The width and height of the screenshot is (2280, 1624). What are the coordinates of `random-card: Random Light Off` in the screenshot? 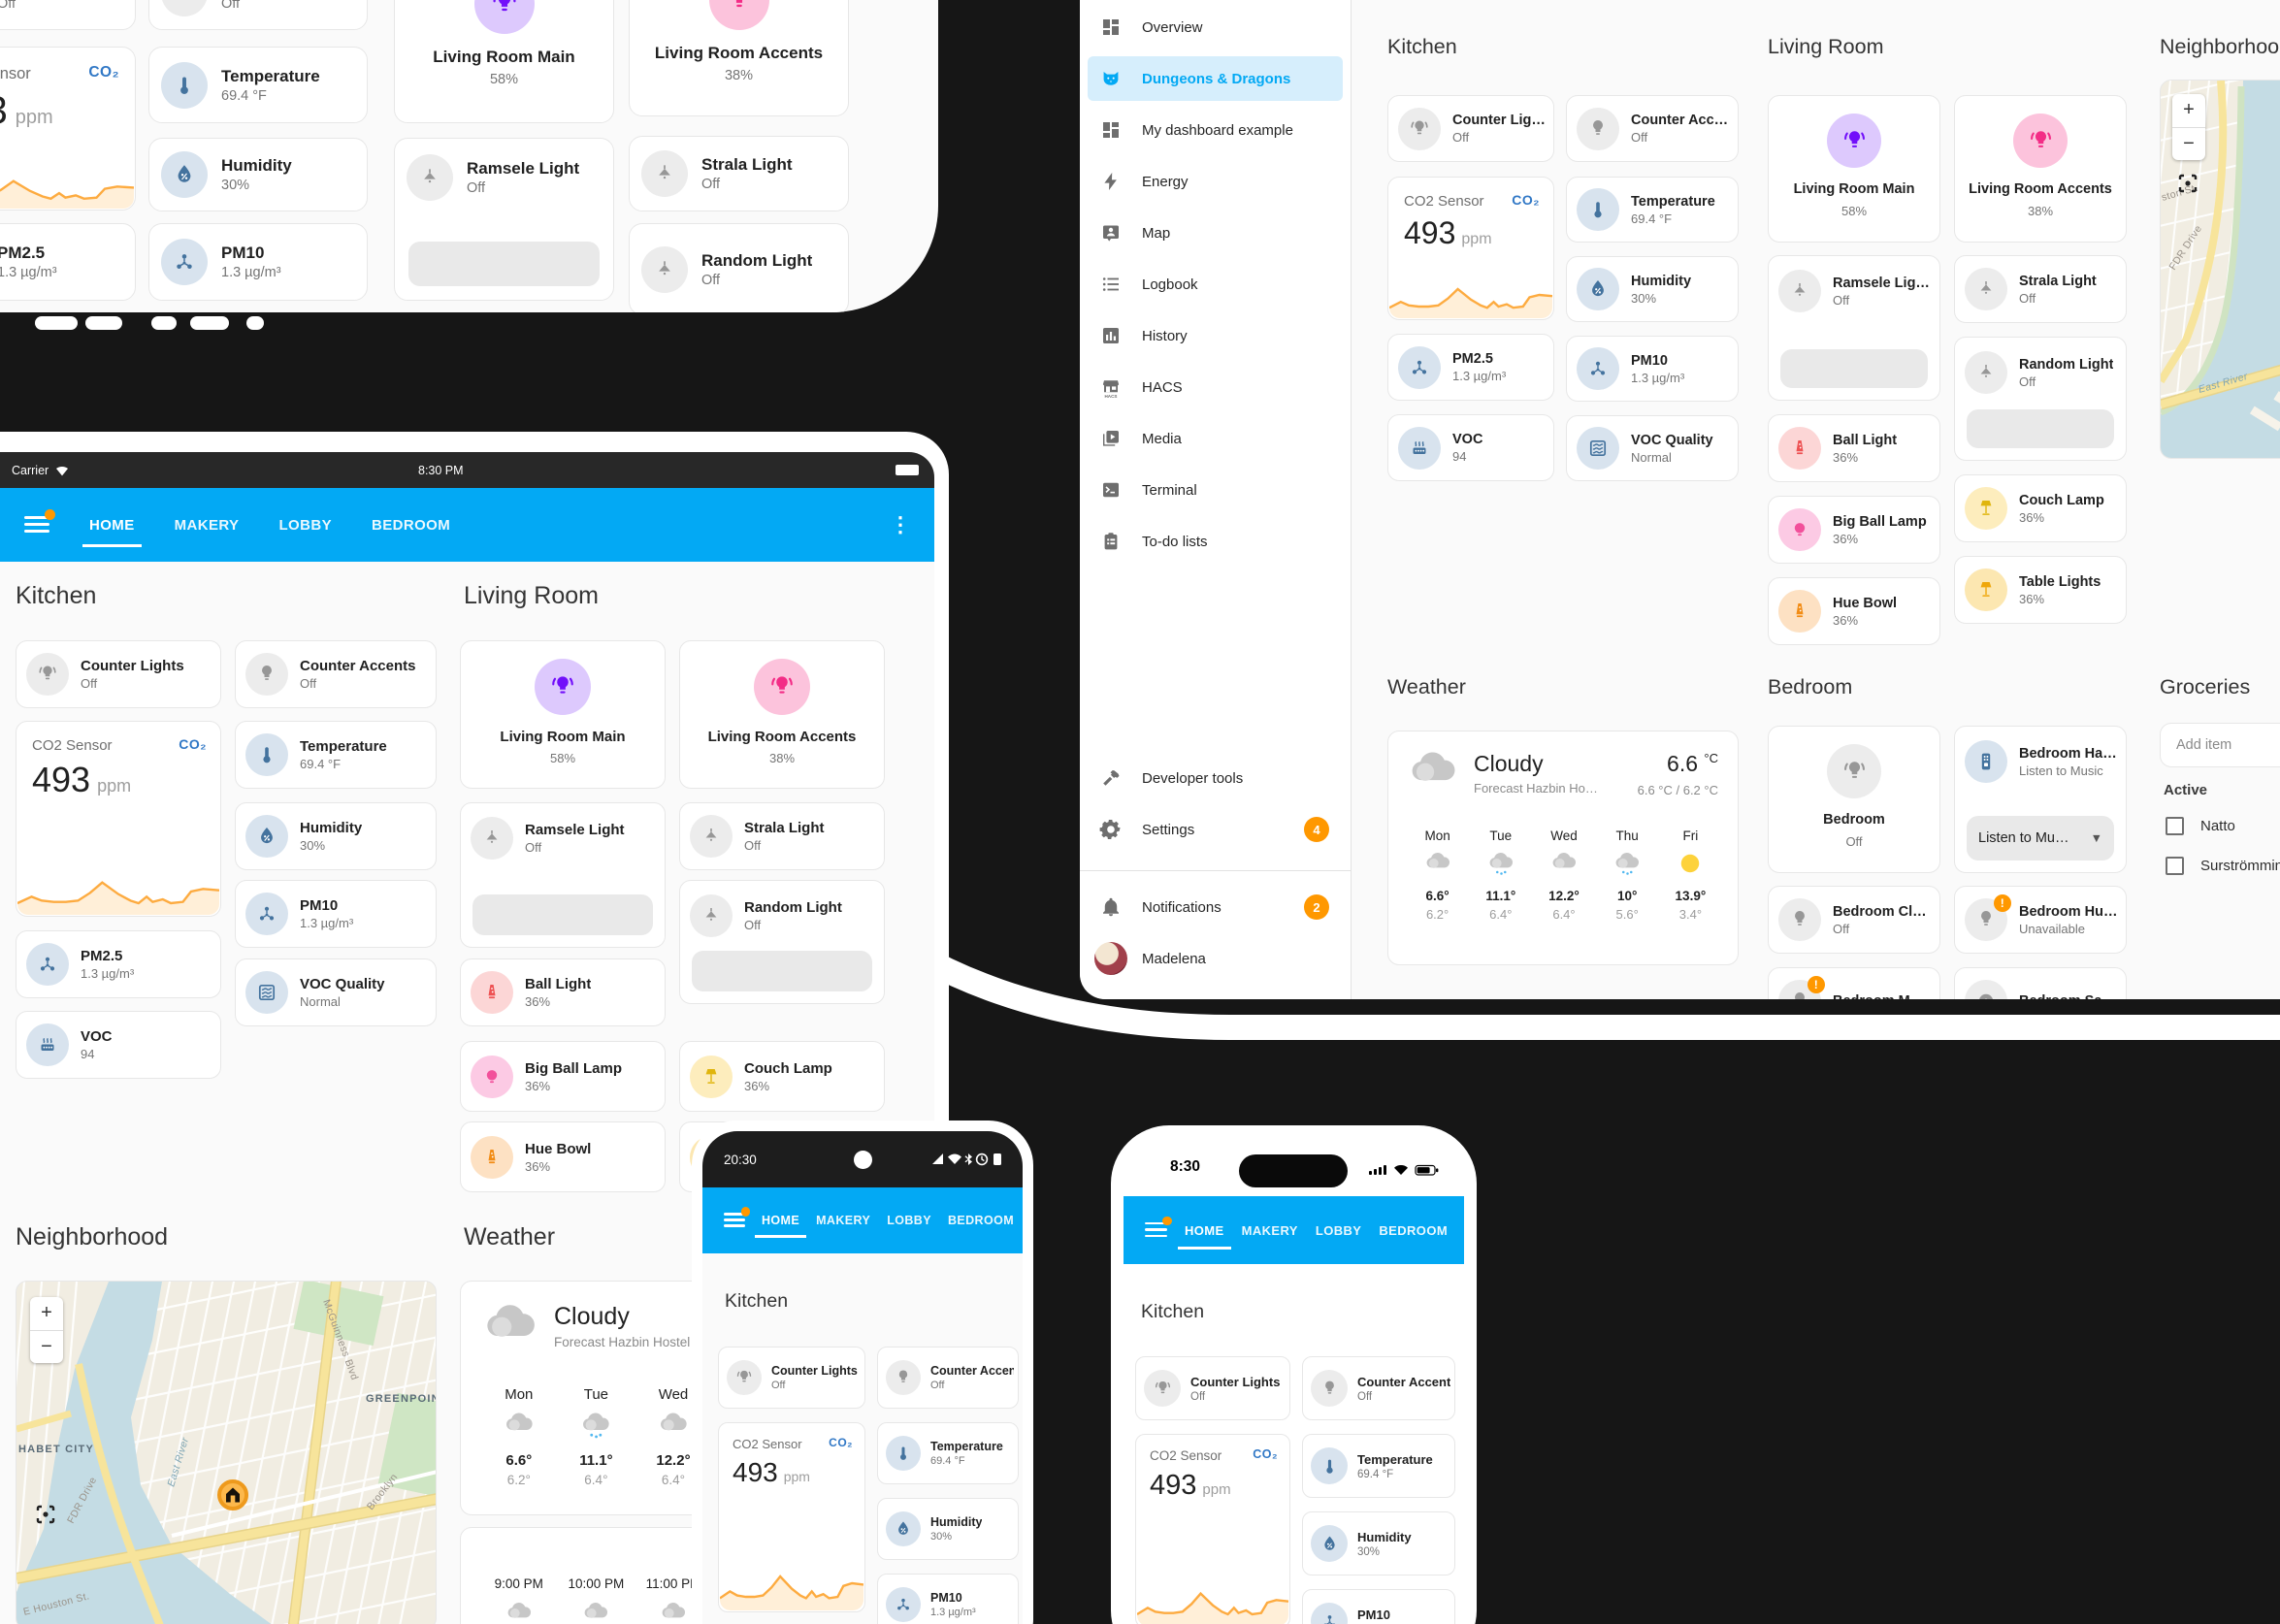 It's located at (739, 267).